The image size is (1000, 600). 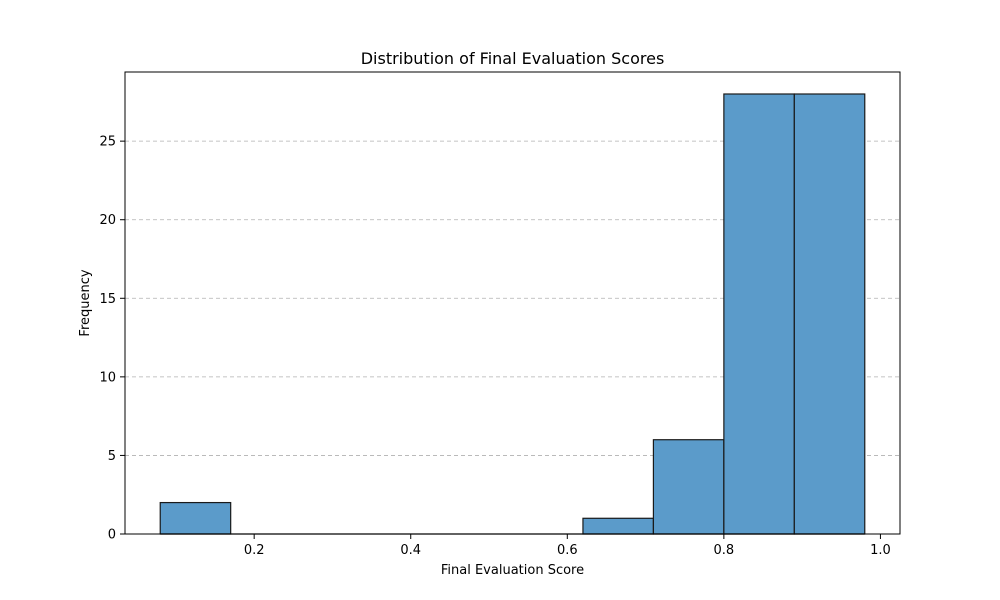 I want to click on y-tick-label: 15, so click(x=107, y=299).